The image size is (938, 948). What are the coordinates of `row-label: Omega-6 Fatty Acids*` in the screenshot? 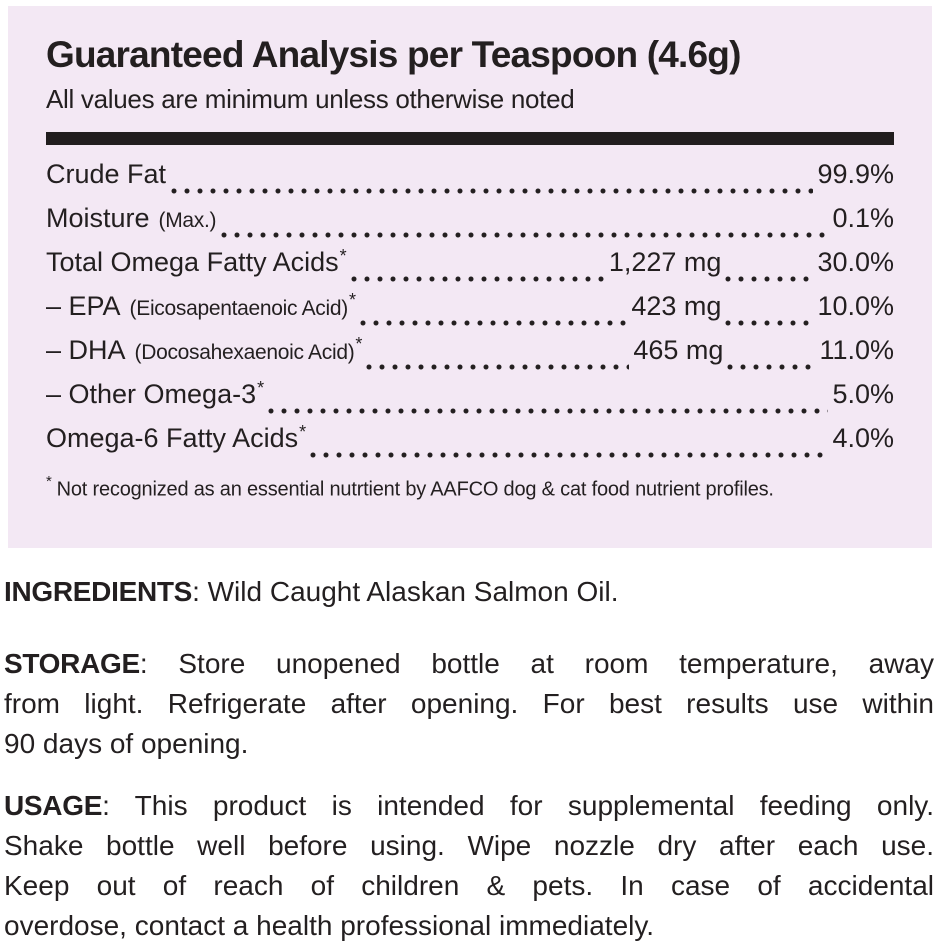 It's located at (176, 437).